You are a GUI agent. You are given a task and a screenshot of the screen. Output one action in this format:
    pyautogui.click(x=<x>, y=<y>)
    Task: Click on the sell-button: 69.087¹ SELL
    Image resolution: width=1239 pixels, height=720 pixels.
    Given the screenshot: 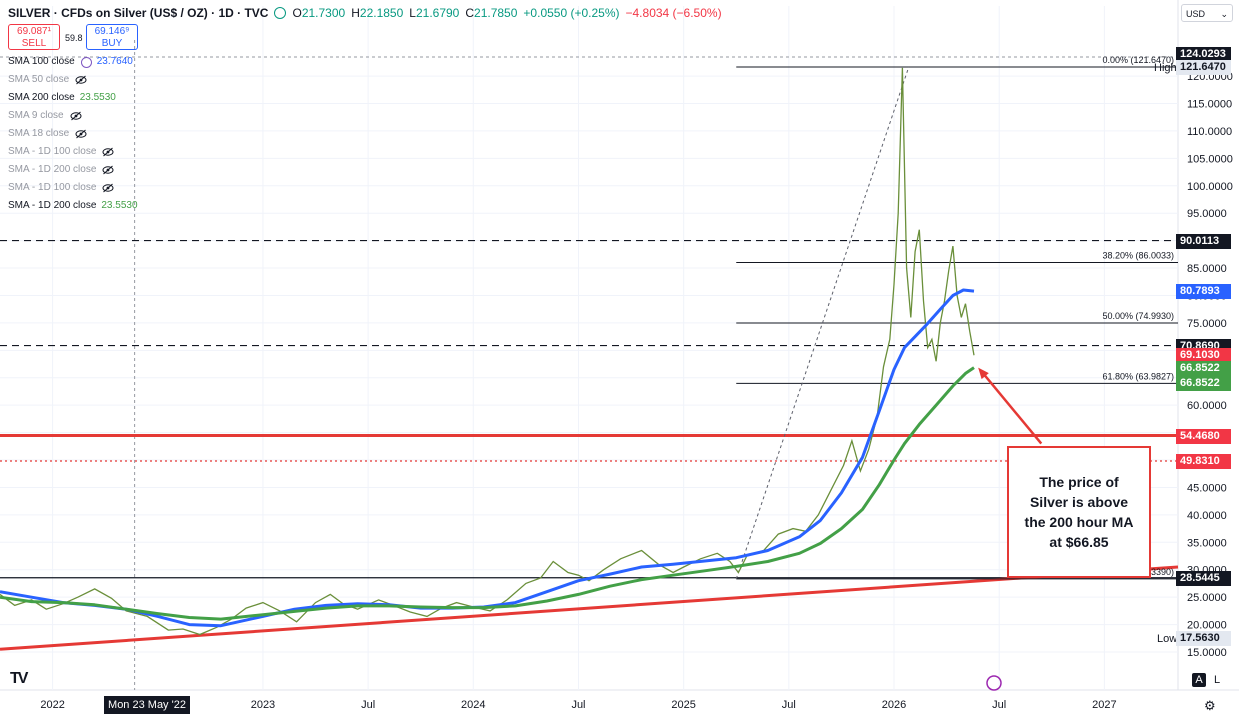 What is the action you would take?
    pyautogui.click(x=34, y=37)
    